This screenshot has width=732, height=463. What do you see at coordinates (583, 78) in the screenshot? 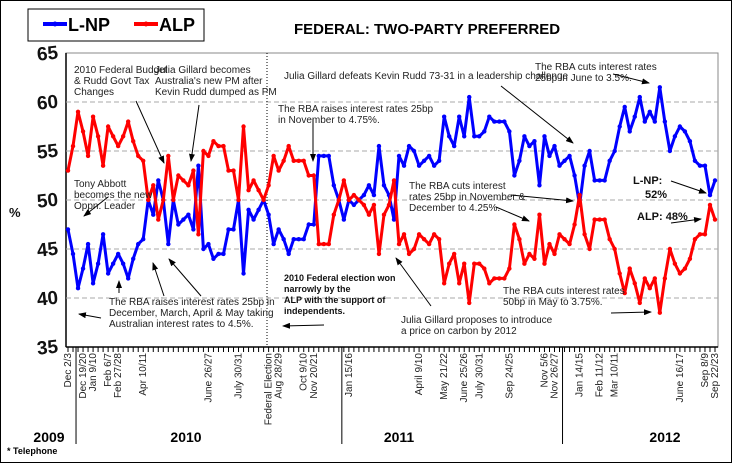
I see `annotation-text: 25bp in June to 3.5%.` at bounding box center [583, 78].